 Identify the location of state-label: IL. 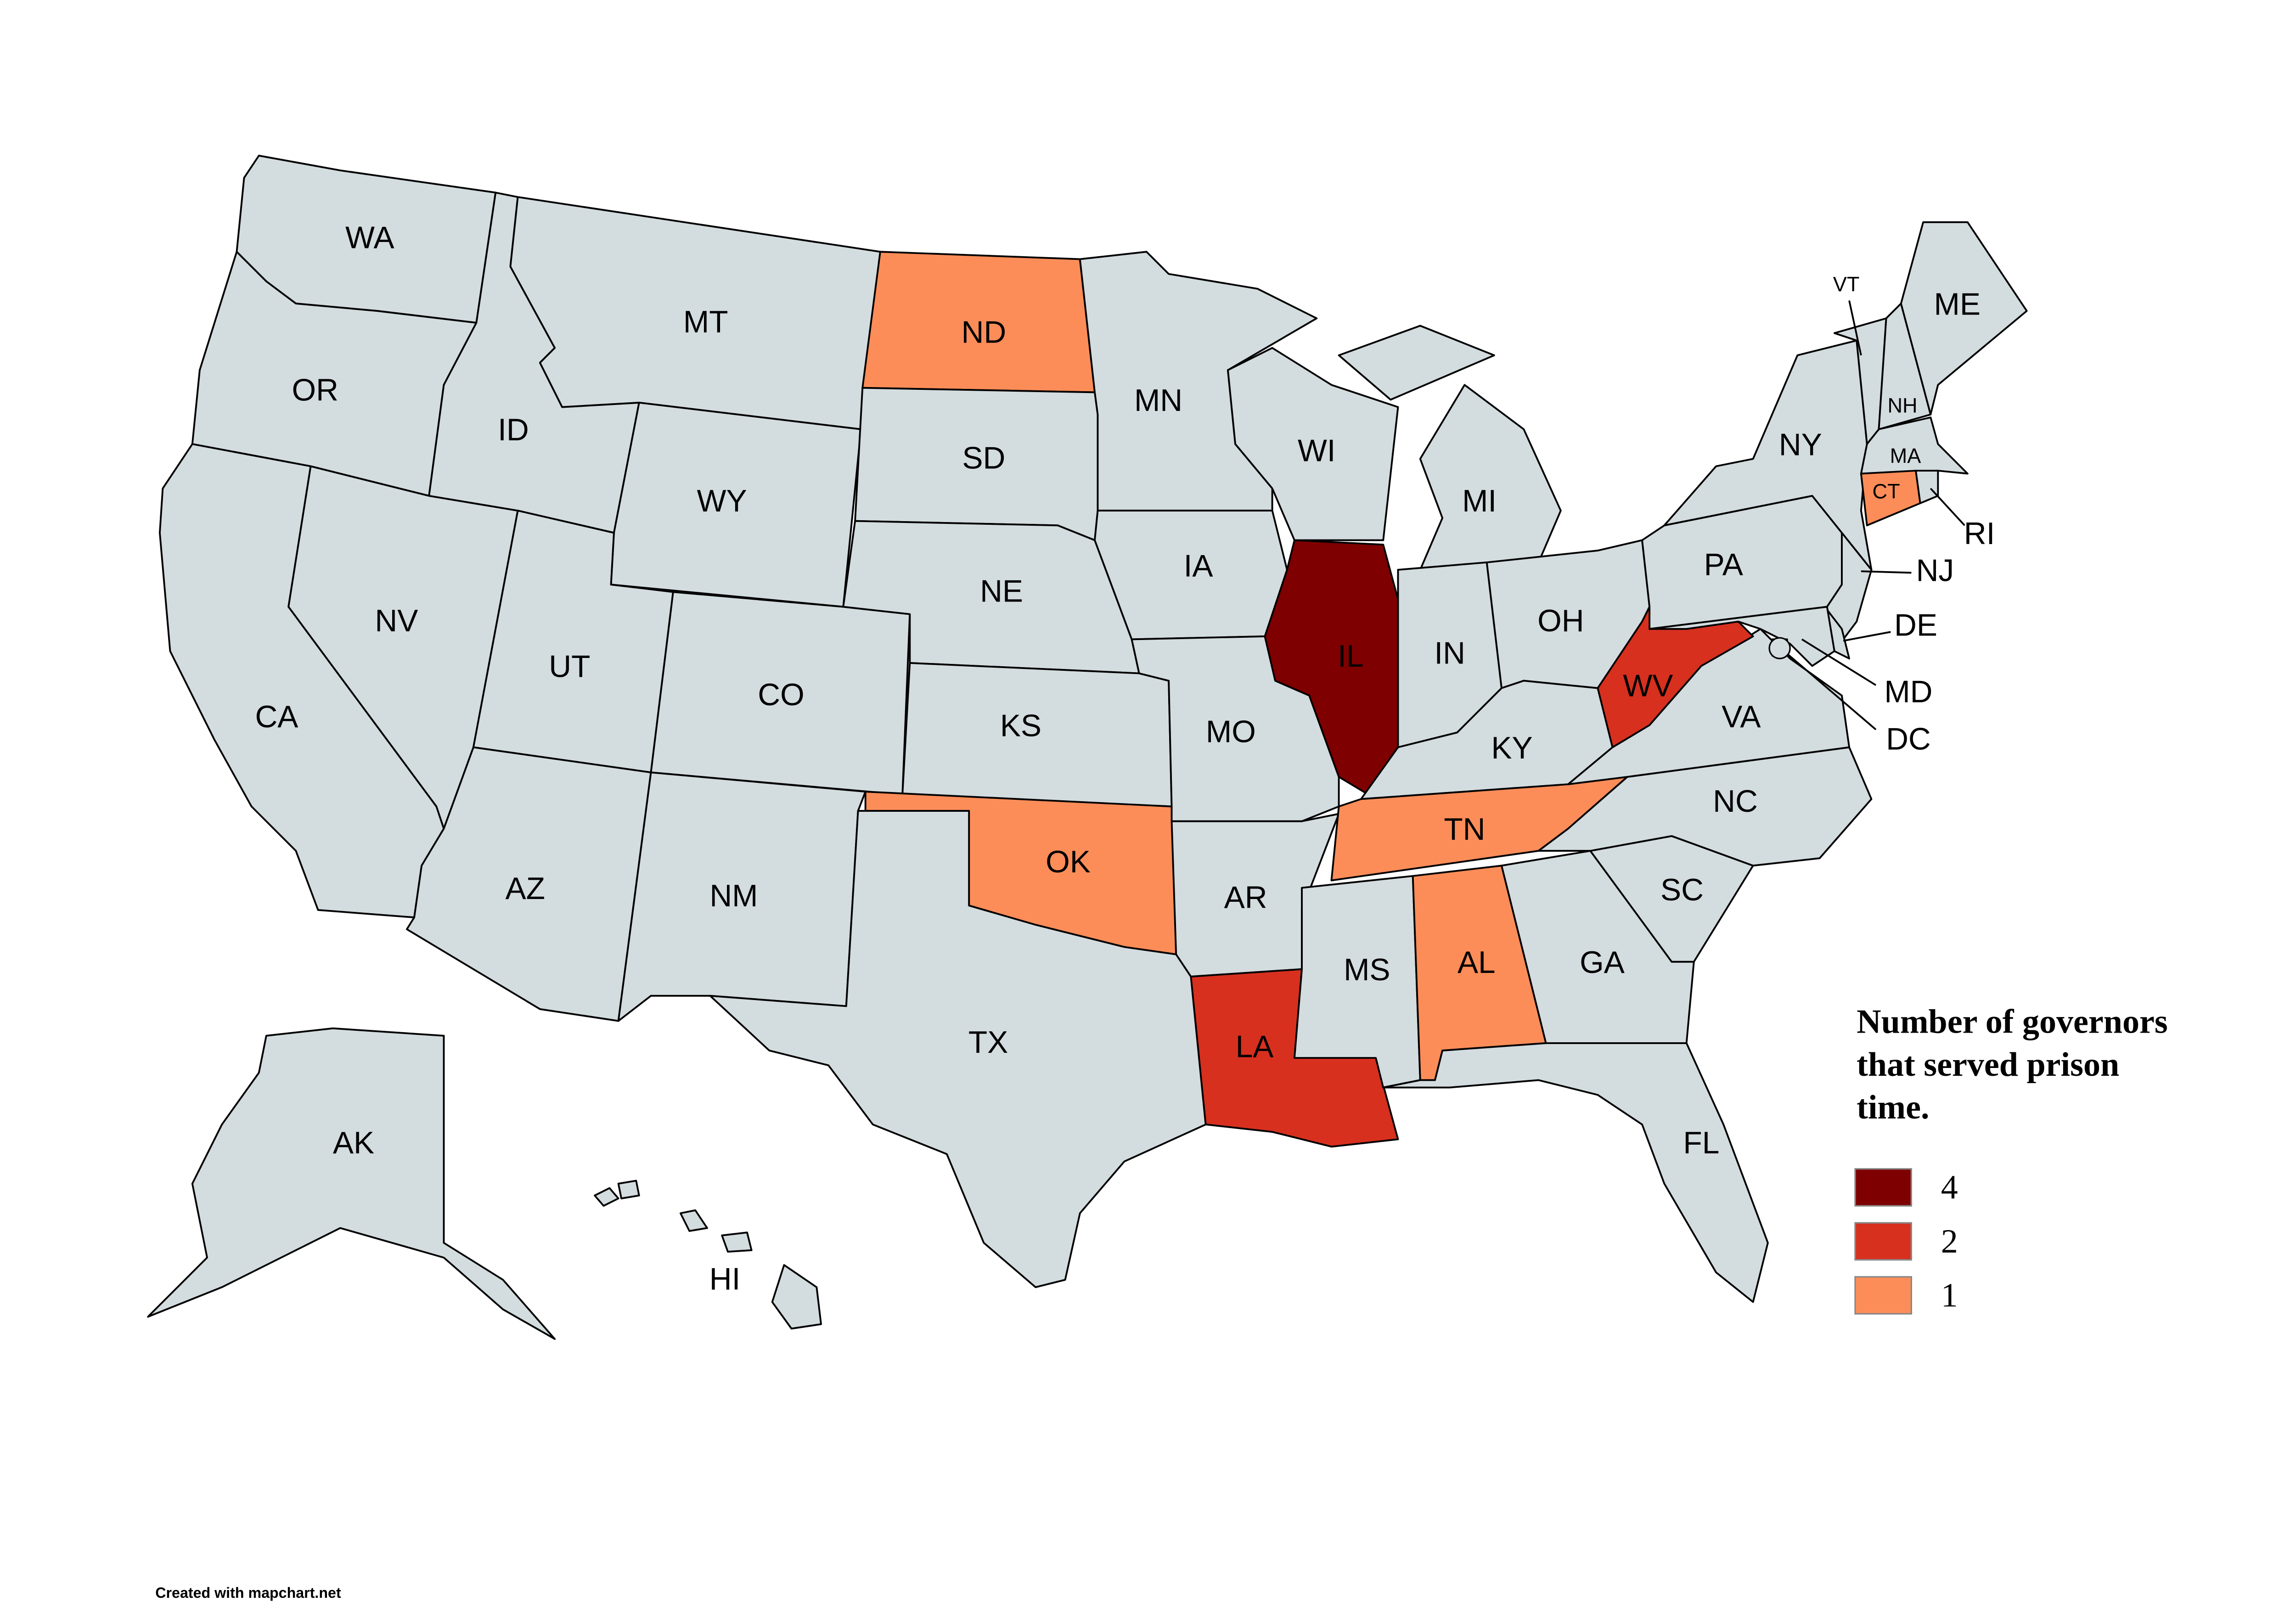
(1351, 656).